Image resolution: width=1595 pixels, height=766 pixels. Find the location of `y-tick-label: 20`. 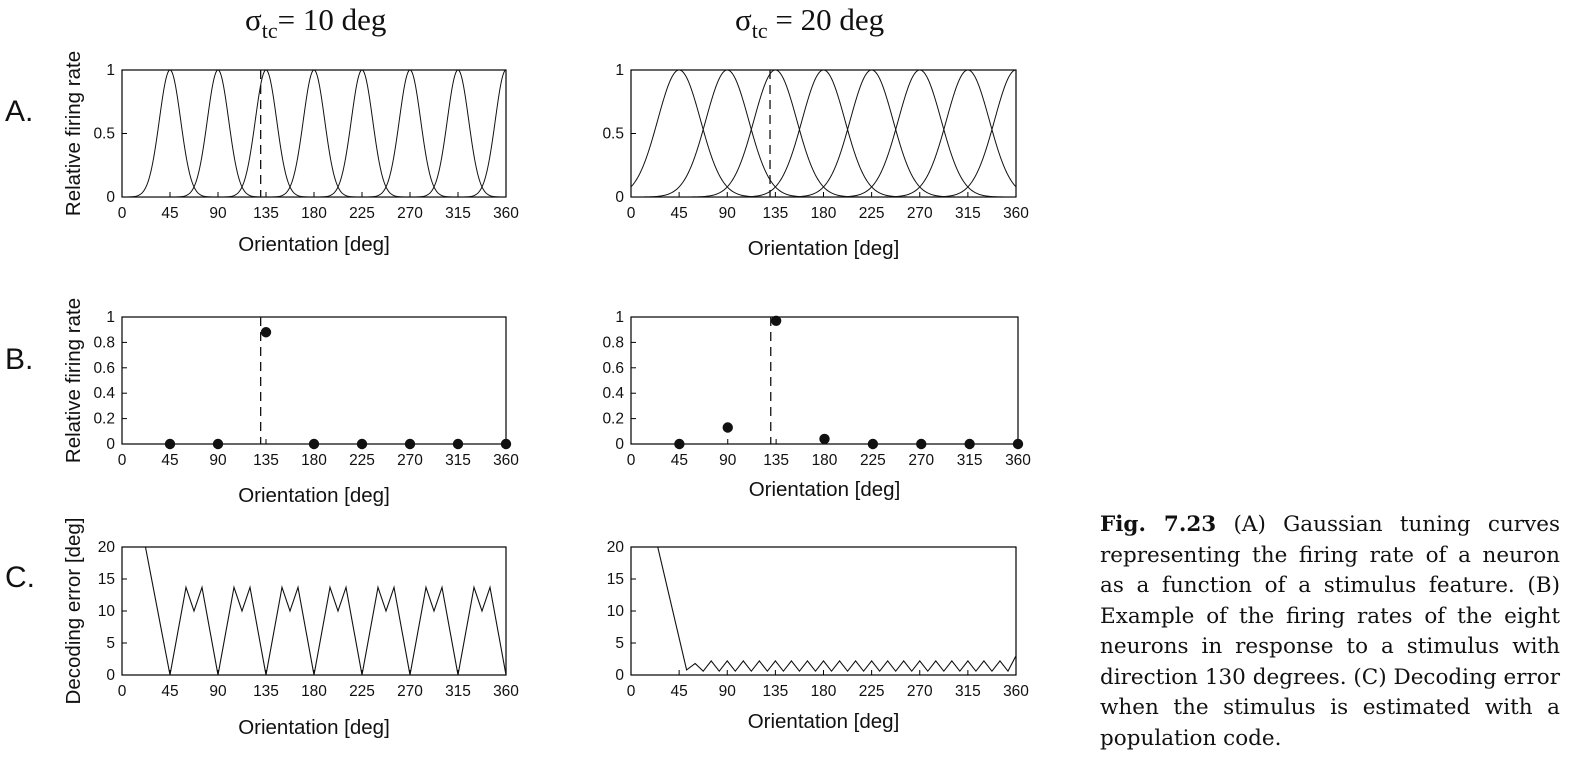

y-tick-label: 20 is located at coordinates (616, 547).